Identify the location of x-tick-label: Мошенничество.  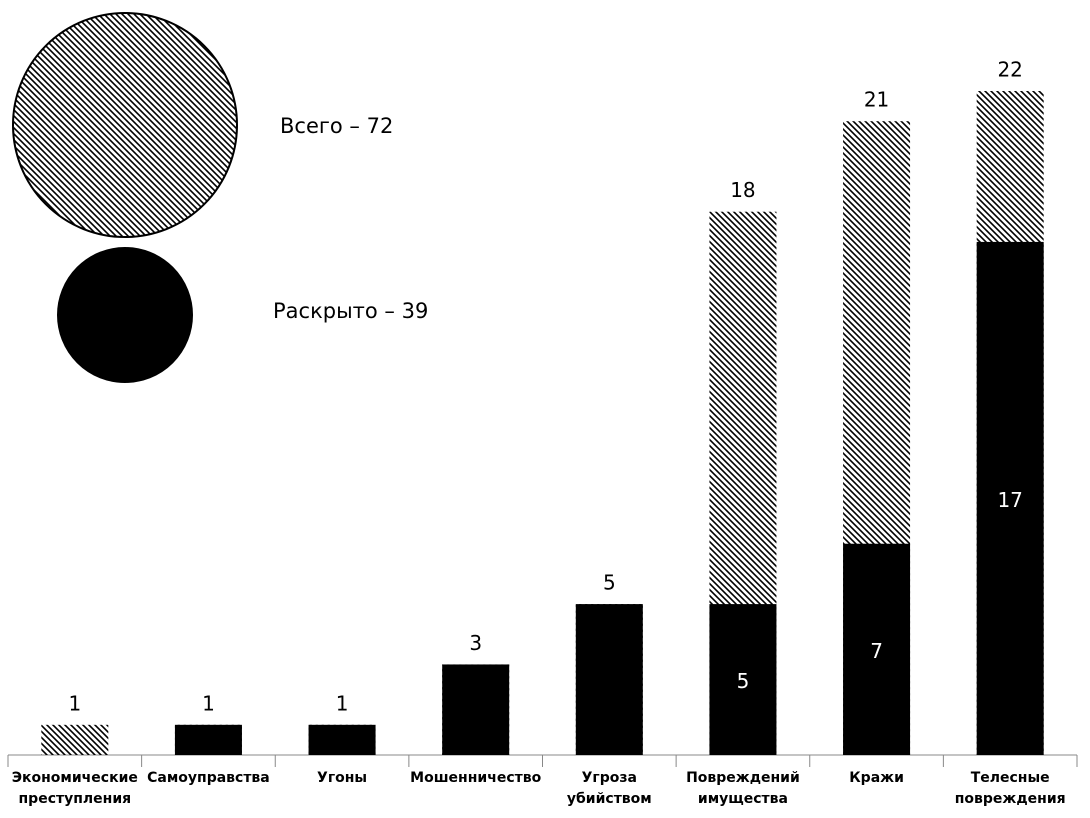
(476, 778).